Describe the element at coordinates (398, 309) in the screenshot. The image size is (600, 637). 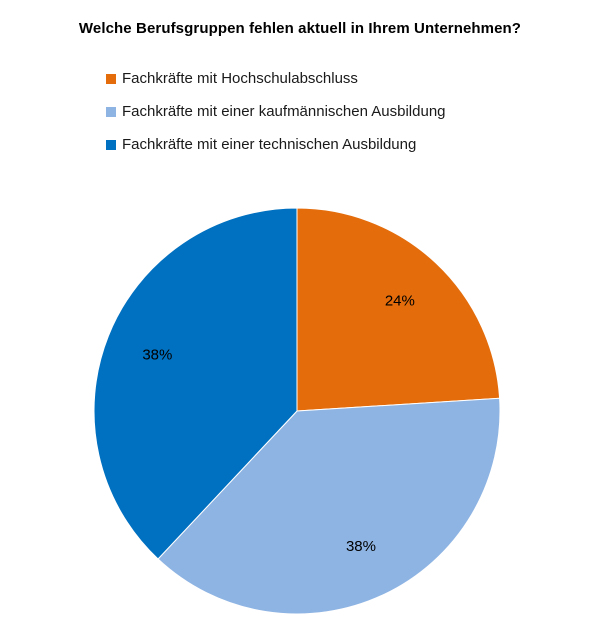
I see `pie-slice-hochschule` at that location.